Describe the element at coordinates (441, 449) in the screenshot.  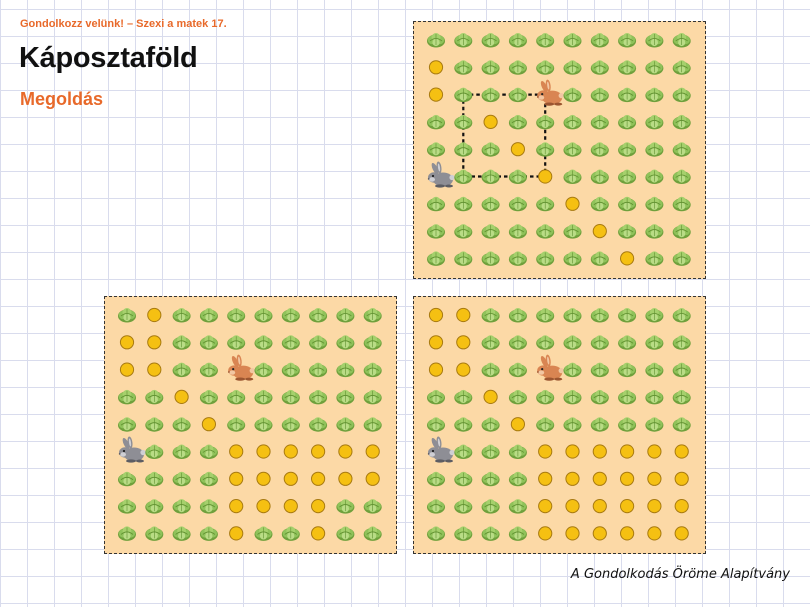
I see `gray-rabbit-icon` at that location.